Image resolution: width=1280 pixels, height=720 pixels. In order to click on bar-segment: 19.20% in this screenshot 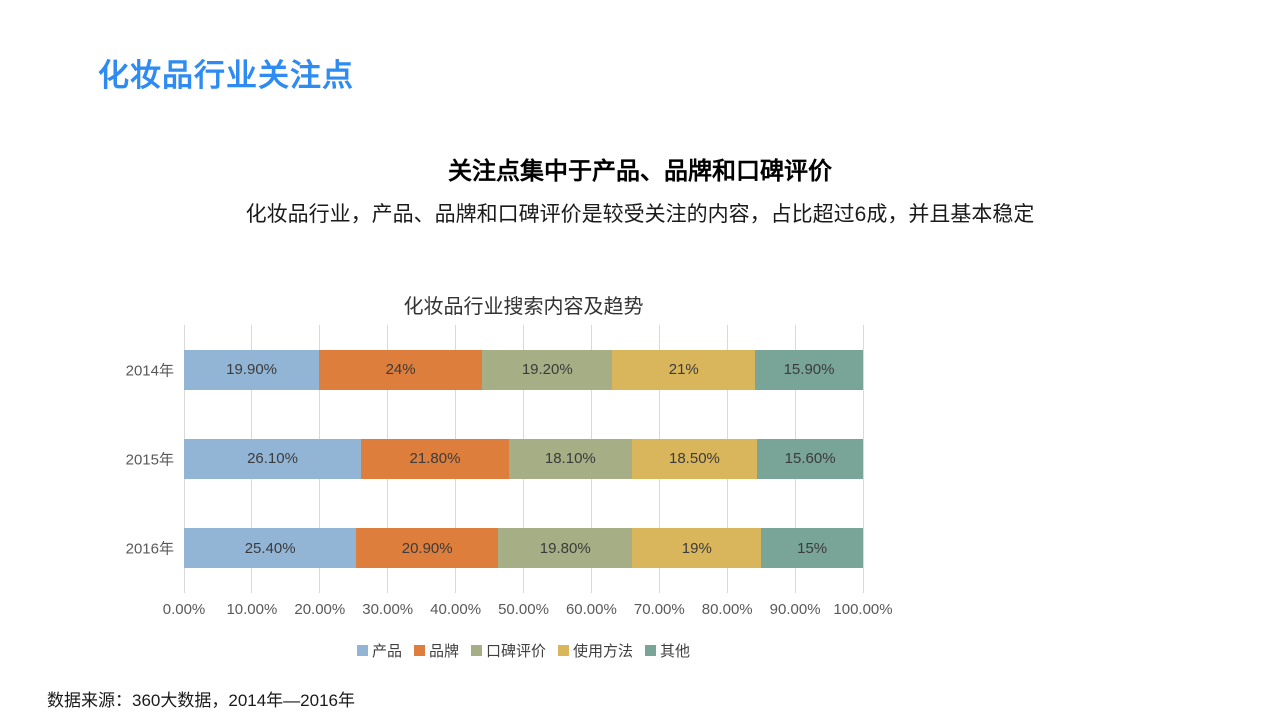, I will do `click(547, 369)`.